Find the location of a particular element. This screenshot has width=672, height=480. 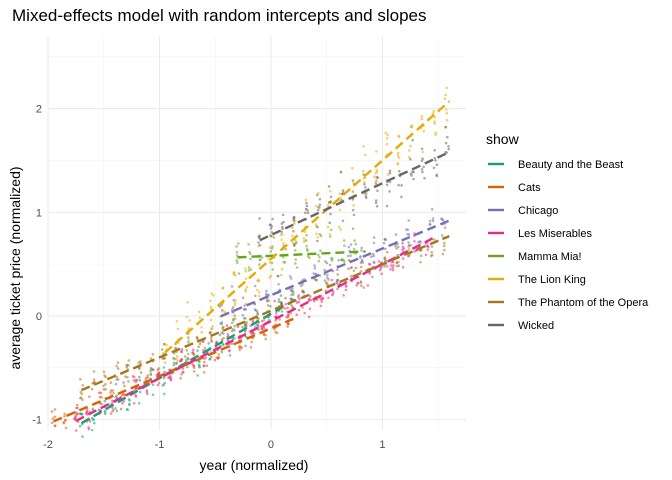

x-tick-label: 0 is located at coordinates (271, 445).